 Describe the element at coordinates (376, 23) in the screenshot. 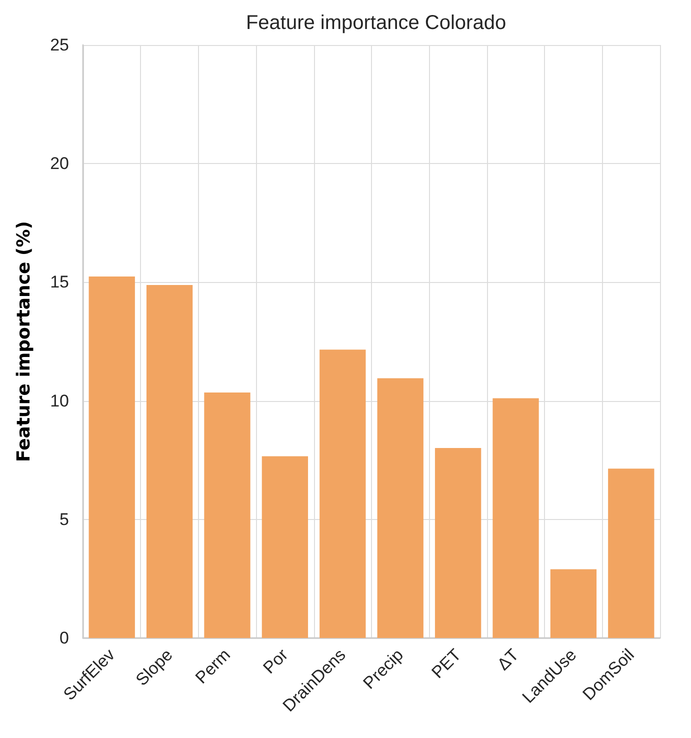

I see `chart-title: Feature importance Colorado` at that location.